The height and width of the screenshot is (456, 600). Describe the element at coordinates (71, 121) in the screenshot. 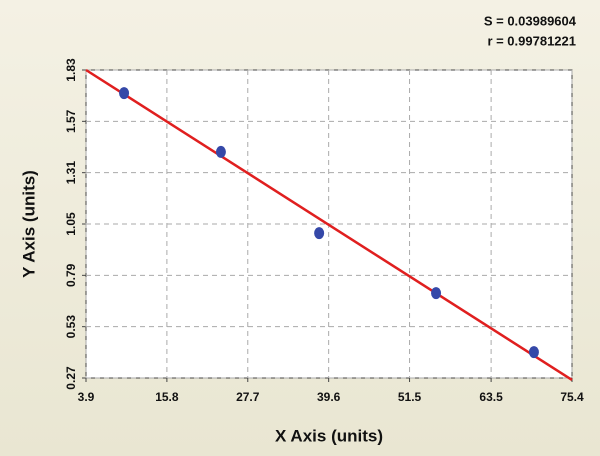

I see `y-tick-label: 1.57` at that location.